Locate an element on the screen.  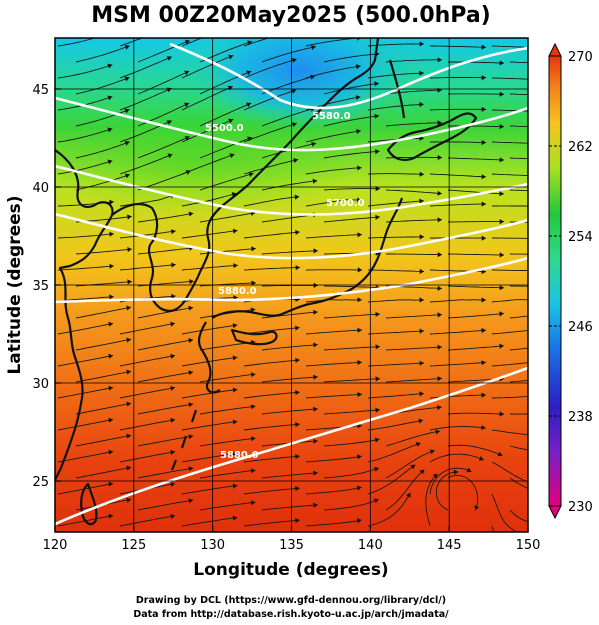
colorbar-top-triangle is located at coordinates (555, 49).